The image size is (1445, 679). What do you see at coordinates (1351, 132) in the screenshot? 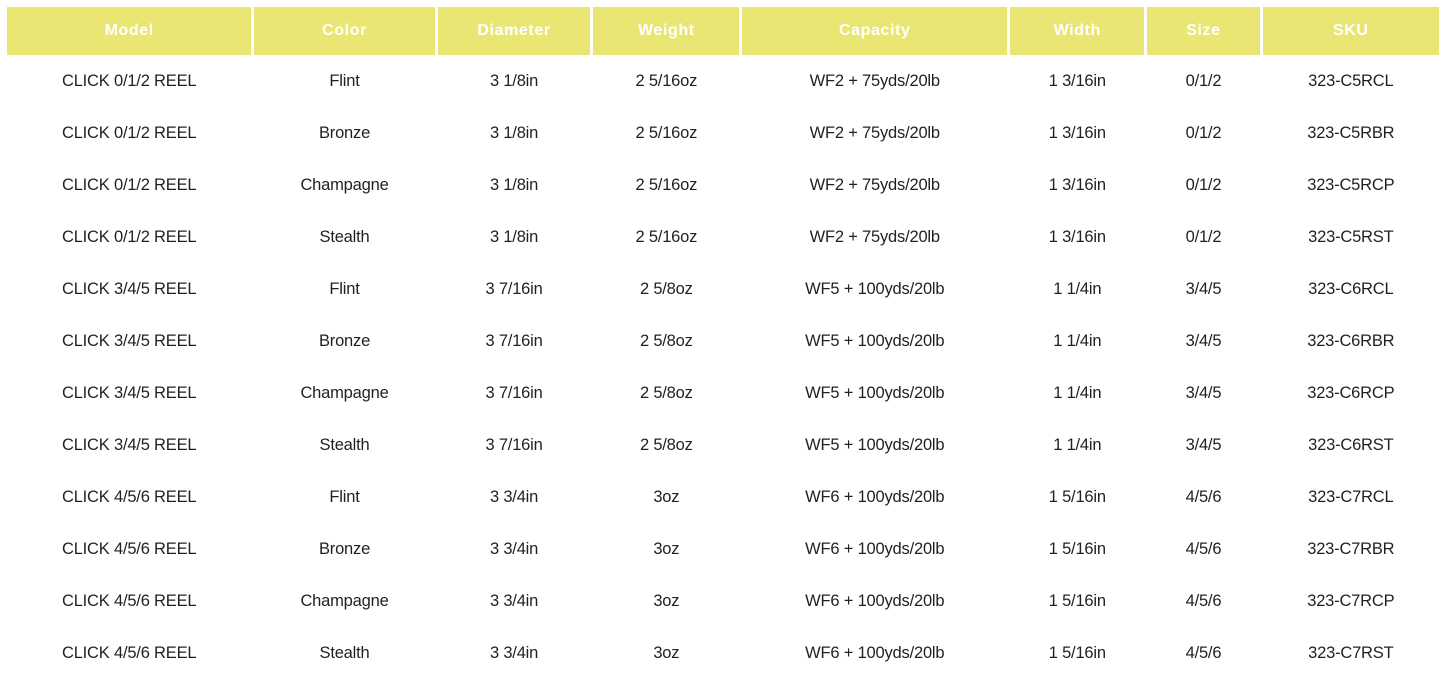
I see `cell-sku: 323-C5RBR` at bounding box center [1351, 132].